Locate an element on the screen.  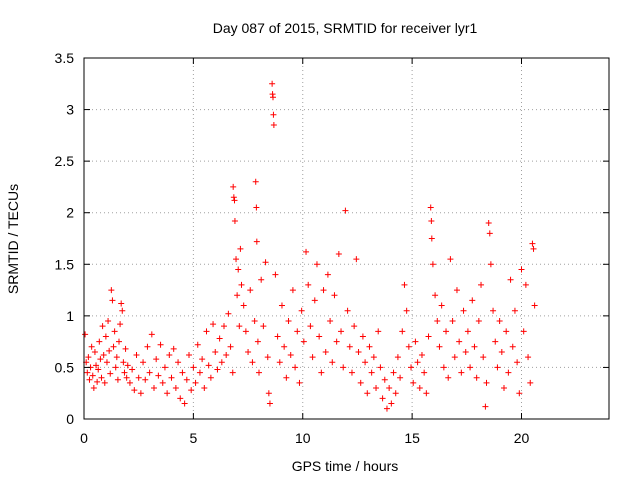
y-tick-label: 2.5 is located at coordinates (65, 161).